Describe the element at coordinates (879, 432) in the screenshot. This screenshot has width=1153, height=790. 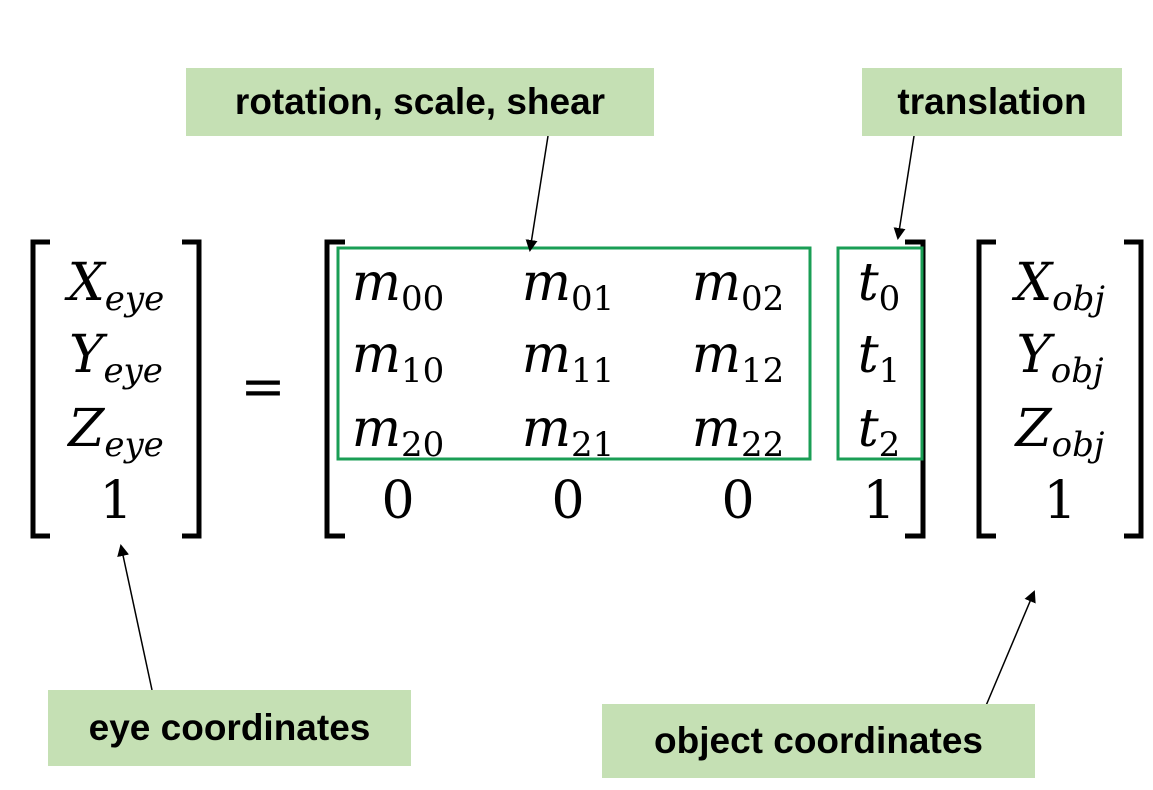
I see `matrix-entry: t2` at that location.